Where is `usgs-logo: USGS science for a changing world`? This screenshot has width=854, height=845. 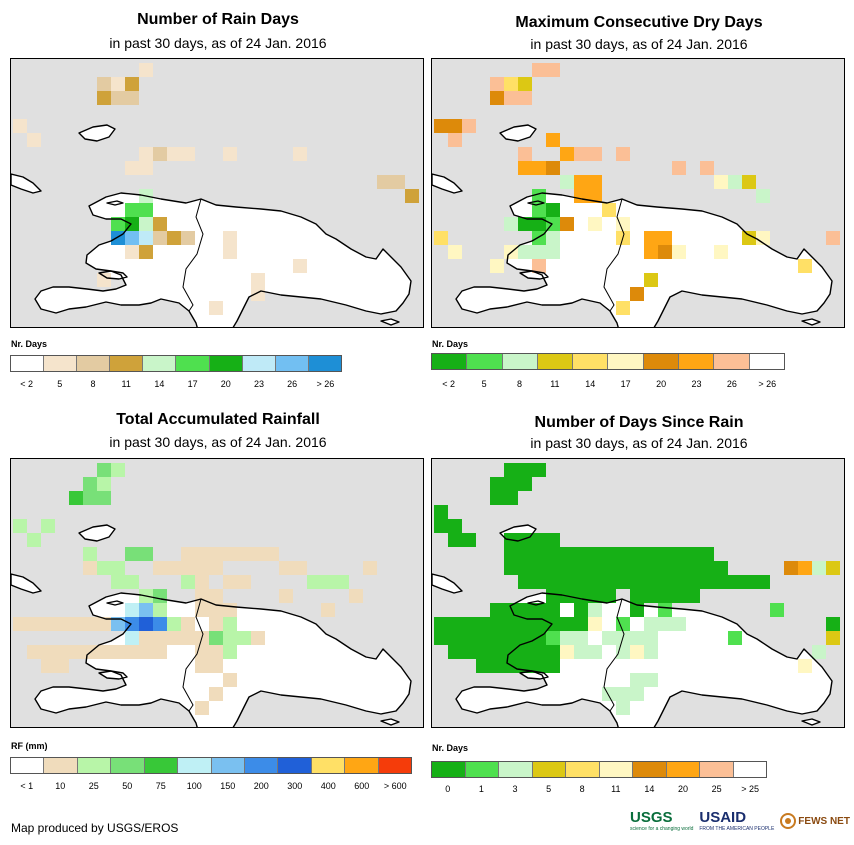
usgs-logo: USGS science for a changing world is located at coordinates (661, 821).